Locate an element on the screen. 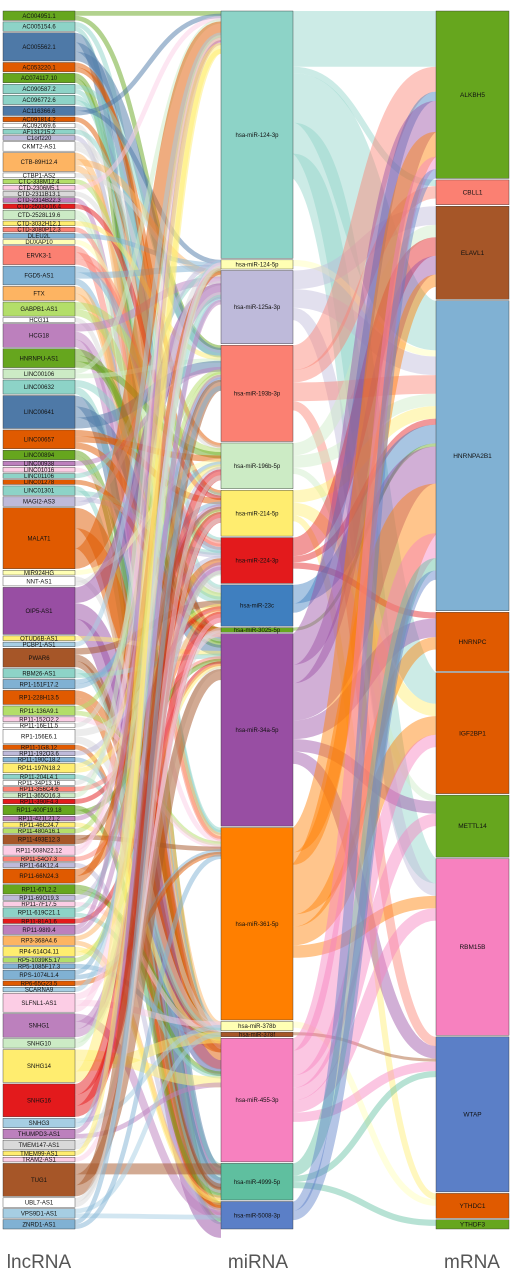  node-label: CTD-2528L19.6 is located at coordinates (39, 216).